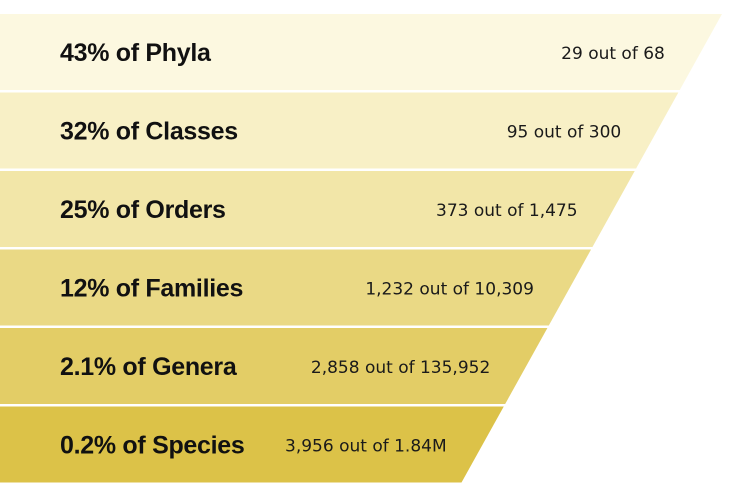 The width and height of the screenshot is (750, 497). I want to click on funnel-stage: 2.1% of Genera 2,858 out of 135,952, so click(274, 366).